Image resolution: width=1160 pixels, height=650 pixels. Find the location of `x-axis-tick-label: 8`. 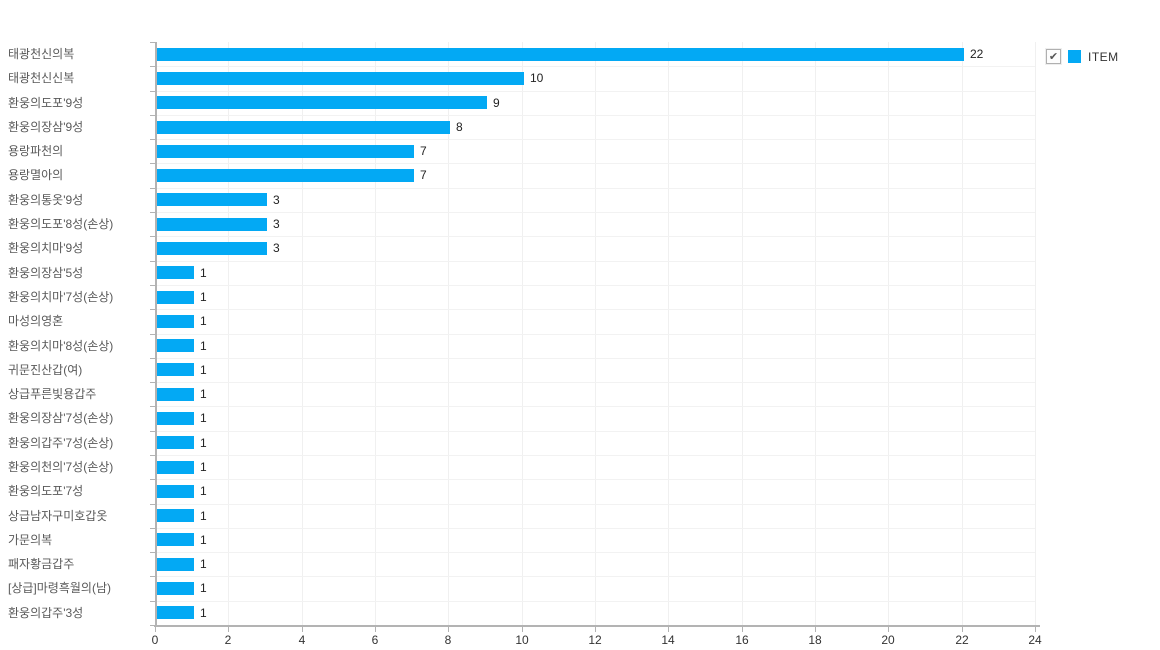

x-axis-tick-label: 8 is located at coordinates (448, 640).